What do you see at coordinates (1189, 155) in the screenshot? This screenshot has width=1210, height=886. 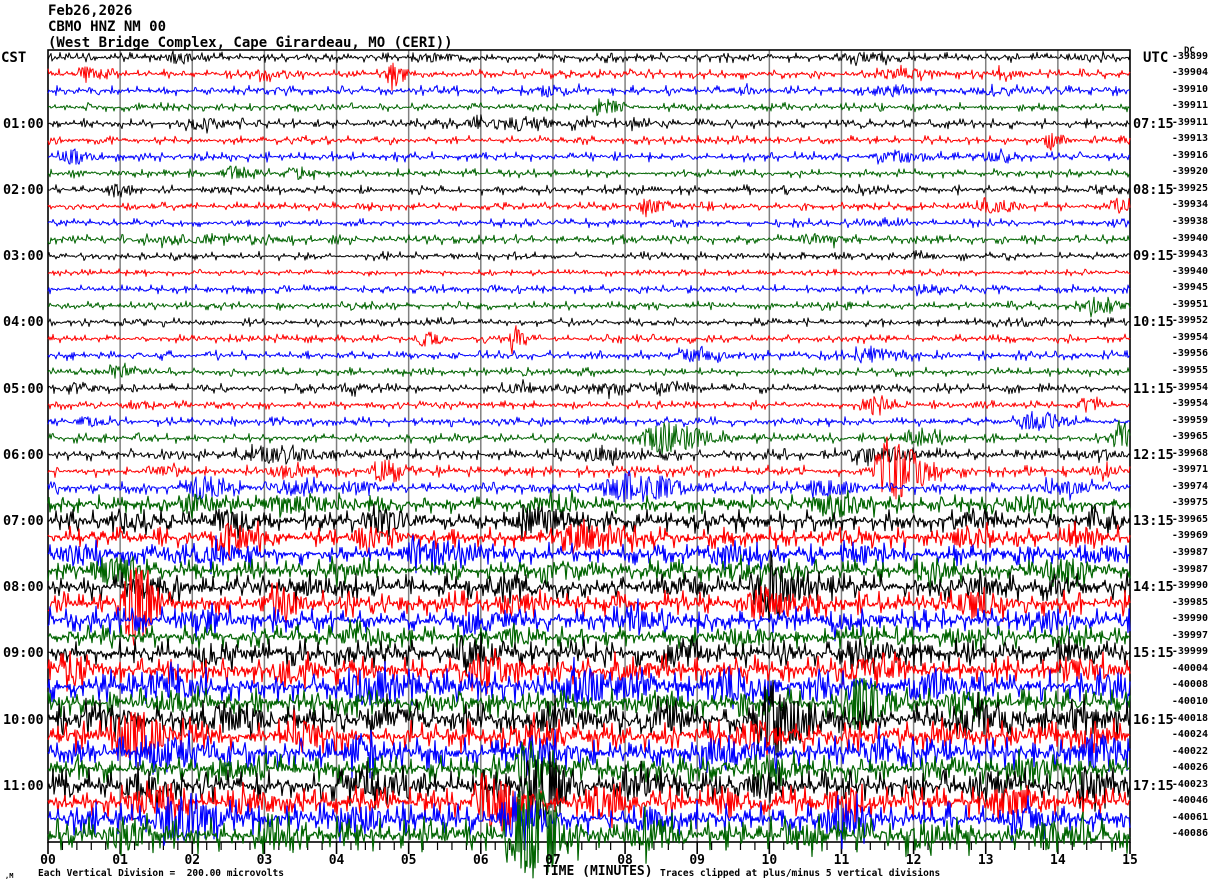 I see `dc-offset-value: -39916` at bounding box center [1189, 155].